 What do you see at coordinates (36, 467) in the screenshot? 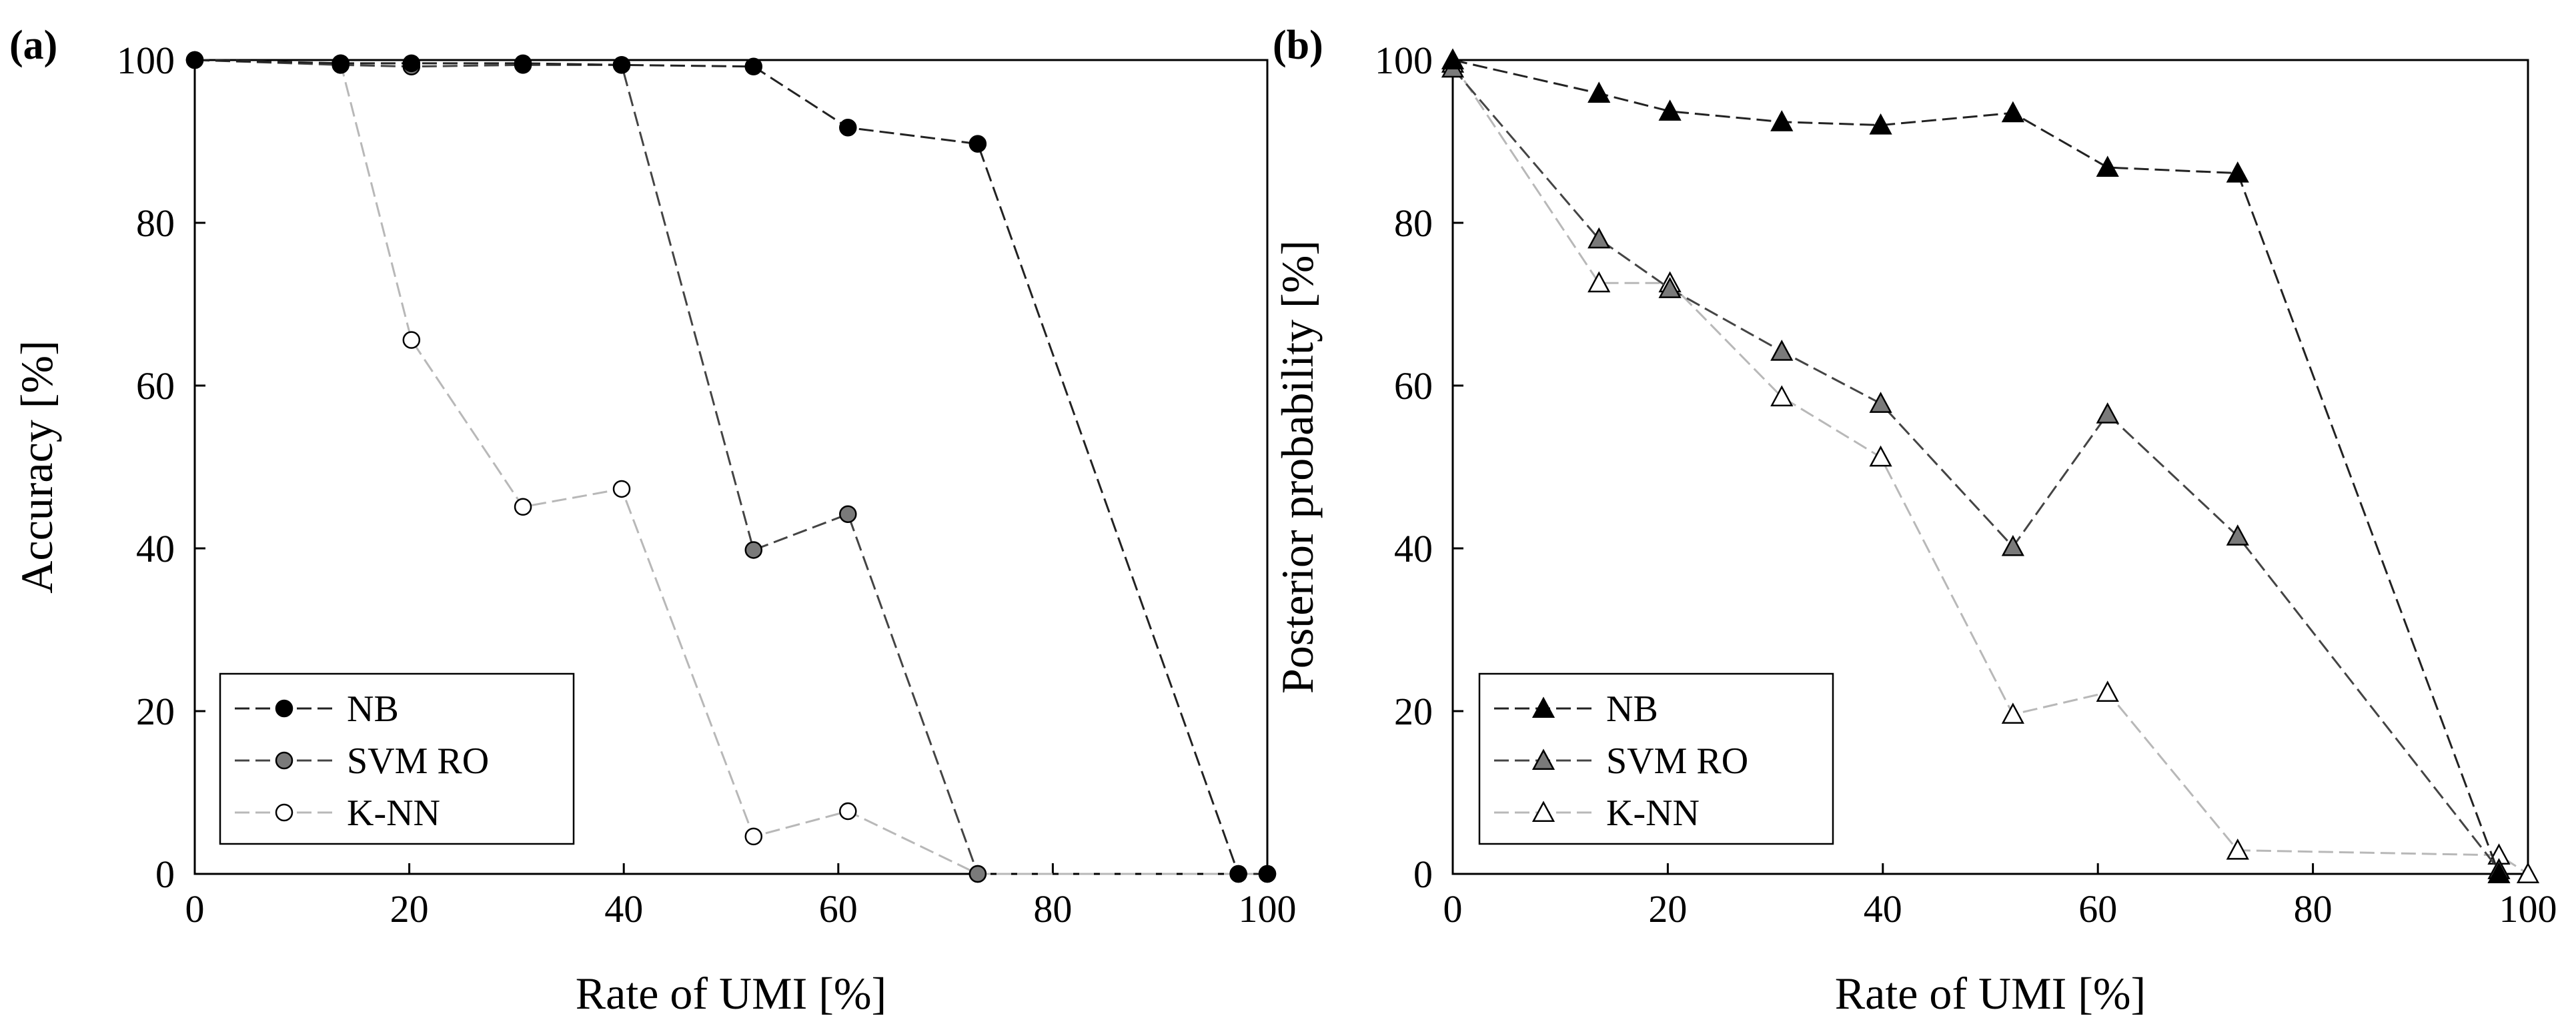
I see `y-axis-label: Accuracy [%]` at bounding box center [36, 467].